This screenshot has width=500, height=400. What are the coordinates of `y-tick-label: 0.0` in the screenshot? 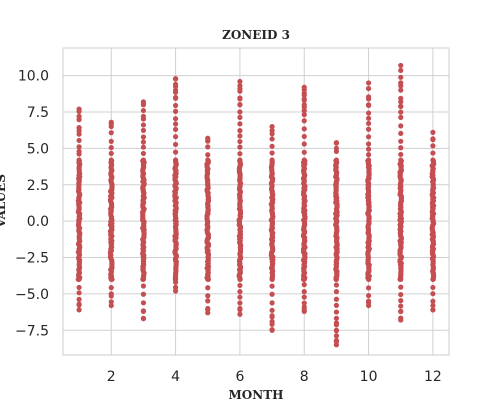 It's located at (38, 222).